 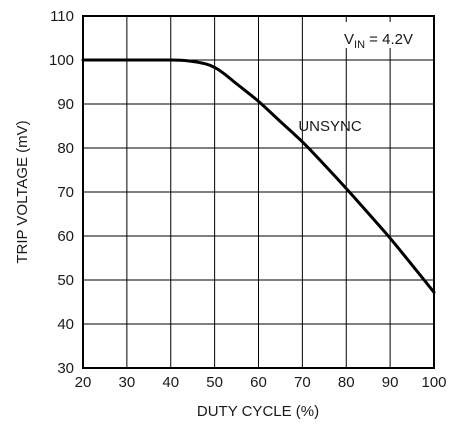 What do you see at coordinates (330, 126) in the screenshot?
I see `series-label-unsync: UNSYNC` at bounding box center [330, 126].